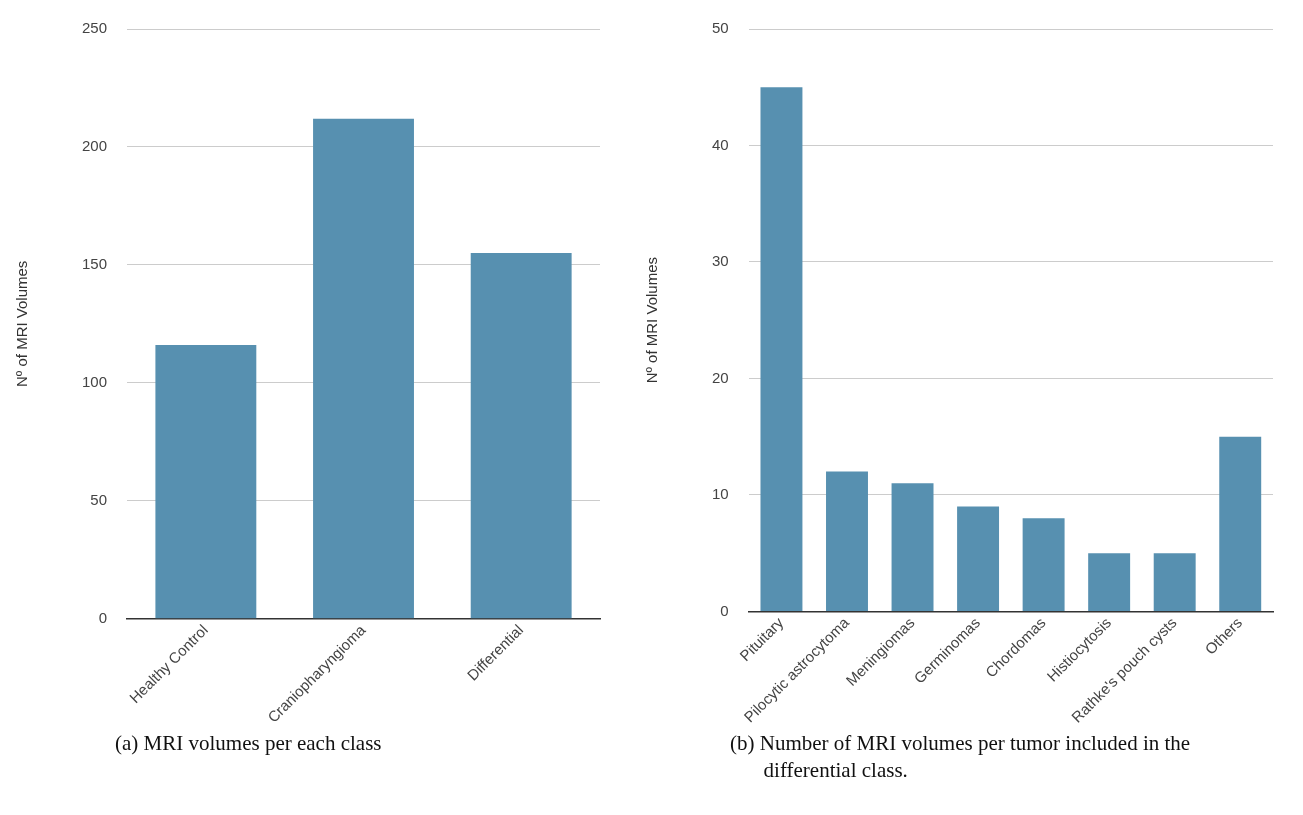  Describe the element at coordinates (720, 144) in the screenshot. I see `y-tick-label: 40` at that location.